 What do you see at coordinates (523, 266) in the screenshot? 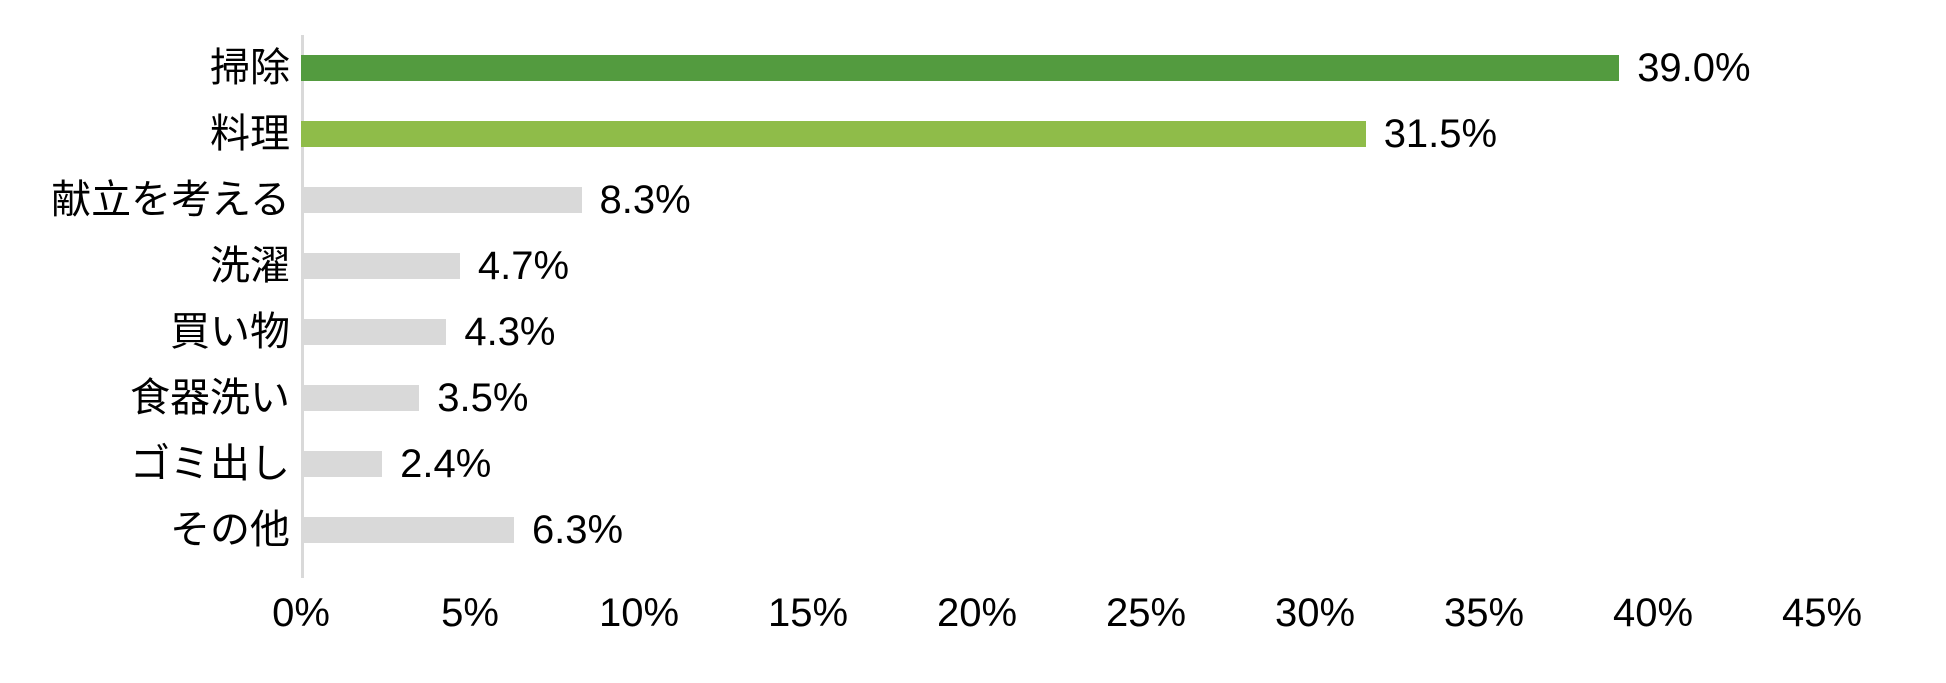
I see `value-label: 4.7%` at bounding box center [523, 266].